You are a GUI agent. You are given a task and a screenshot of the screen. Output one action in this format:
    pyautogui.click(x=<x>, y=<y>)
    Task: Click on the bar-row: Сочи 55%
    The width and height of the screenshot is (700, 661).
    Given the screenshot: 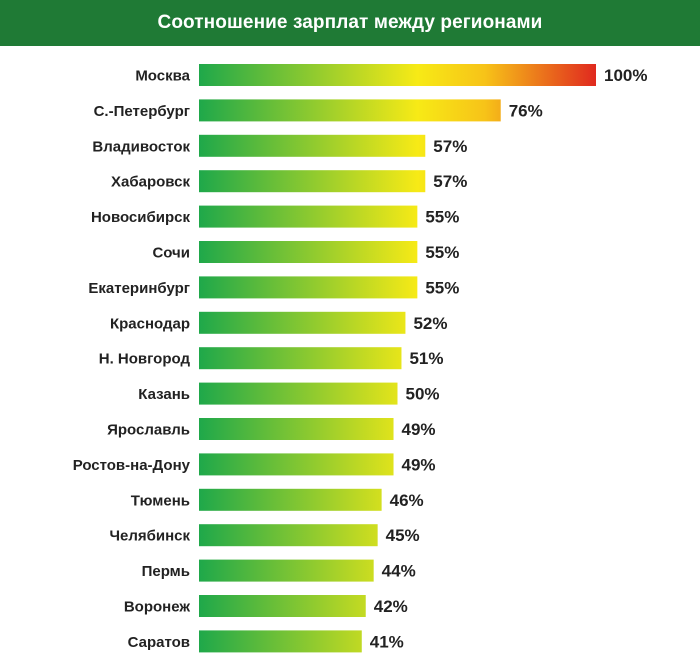 What is the action you would take?
    pyautogui.click(x=305, y=252)
    